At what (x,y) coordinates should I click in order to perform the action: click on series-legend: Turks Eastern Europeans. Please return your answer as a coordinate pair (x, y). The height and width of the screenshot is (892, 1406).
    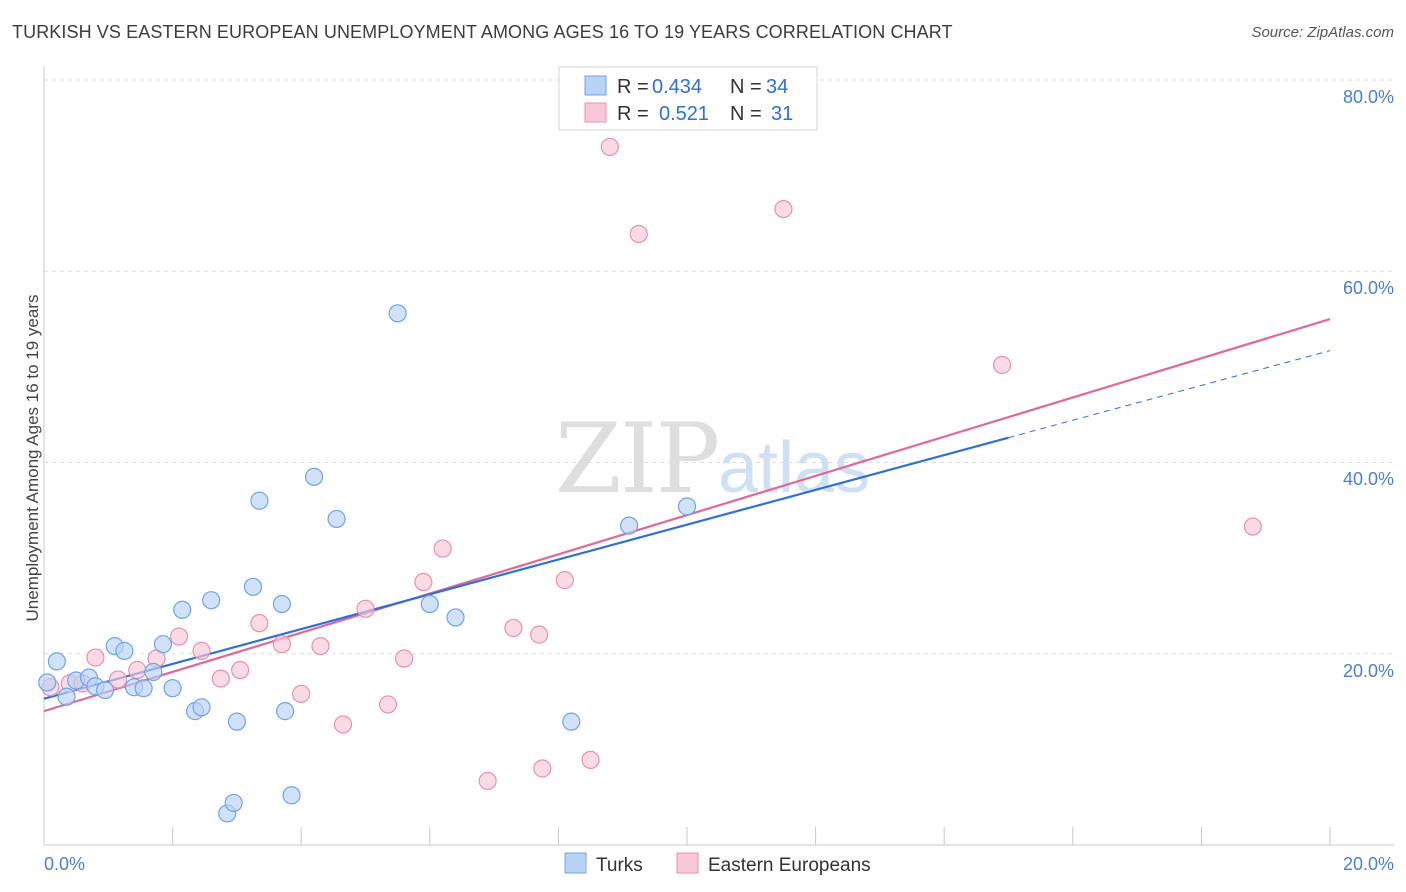
    Looking at the image, I should click on (717, 864).